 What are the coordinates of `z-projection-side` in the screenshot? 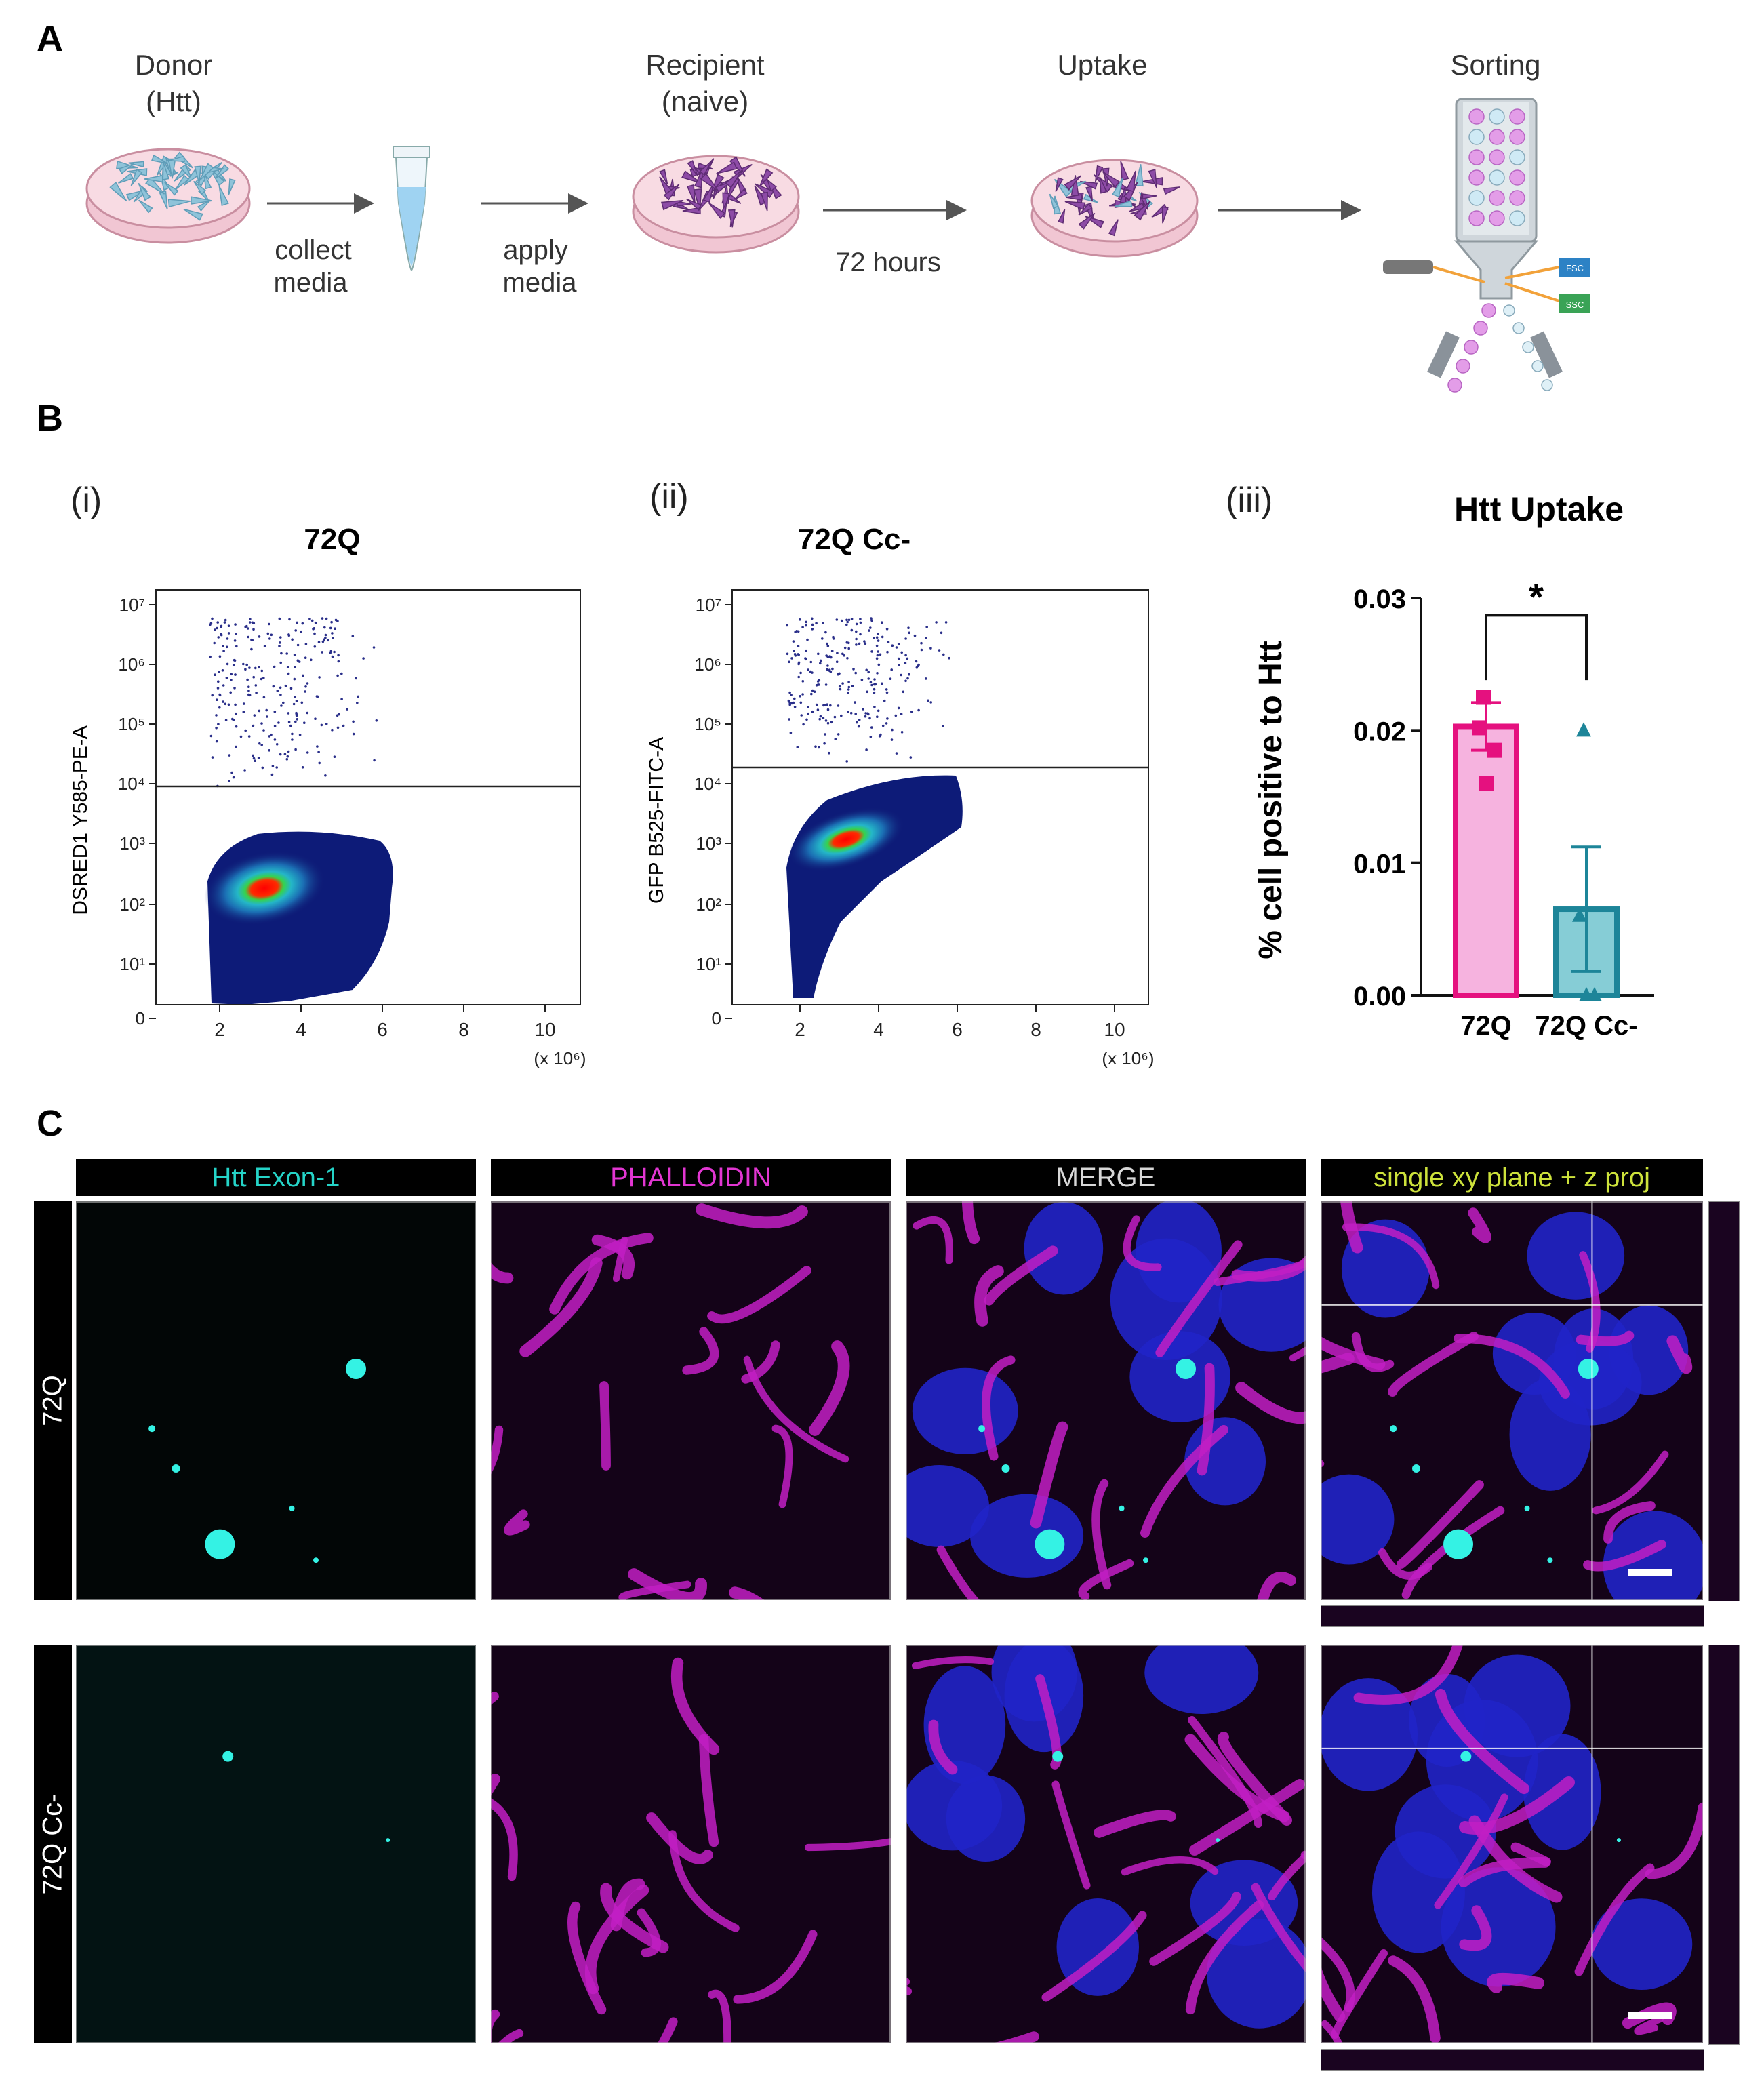 It's located at (1724, 1401).